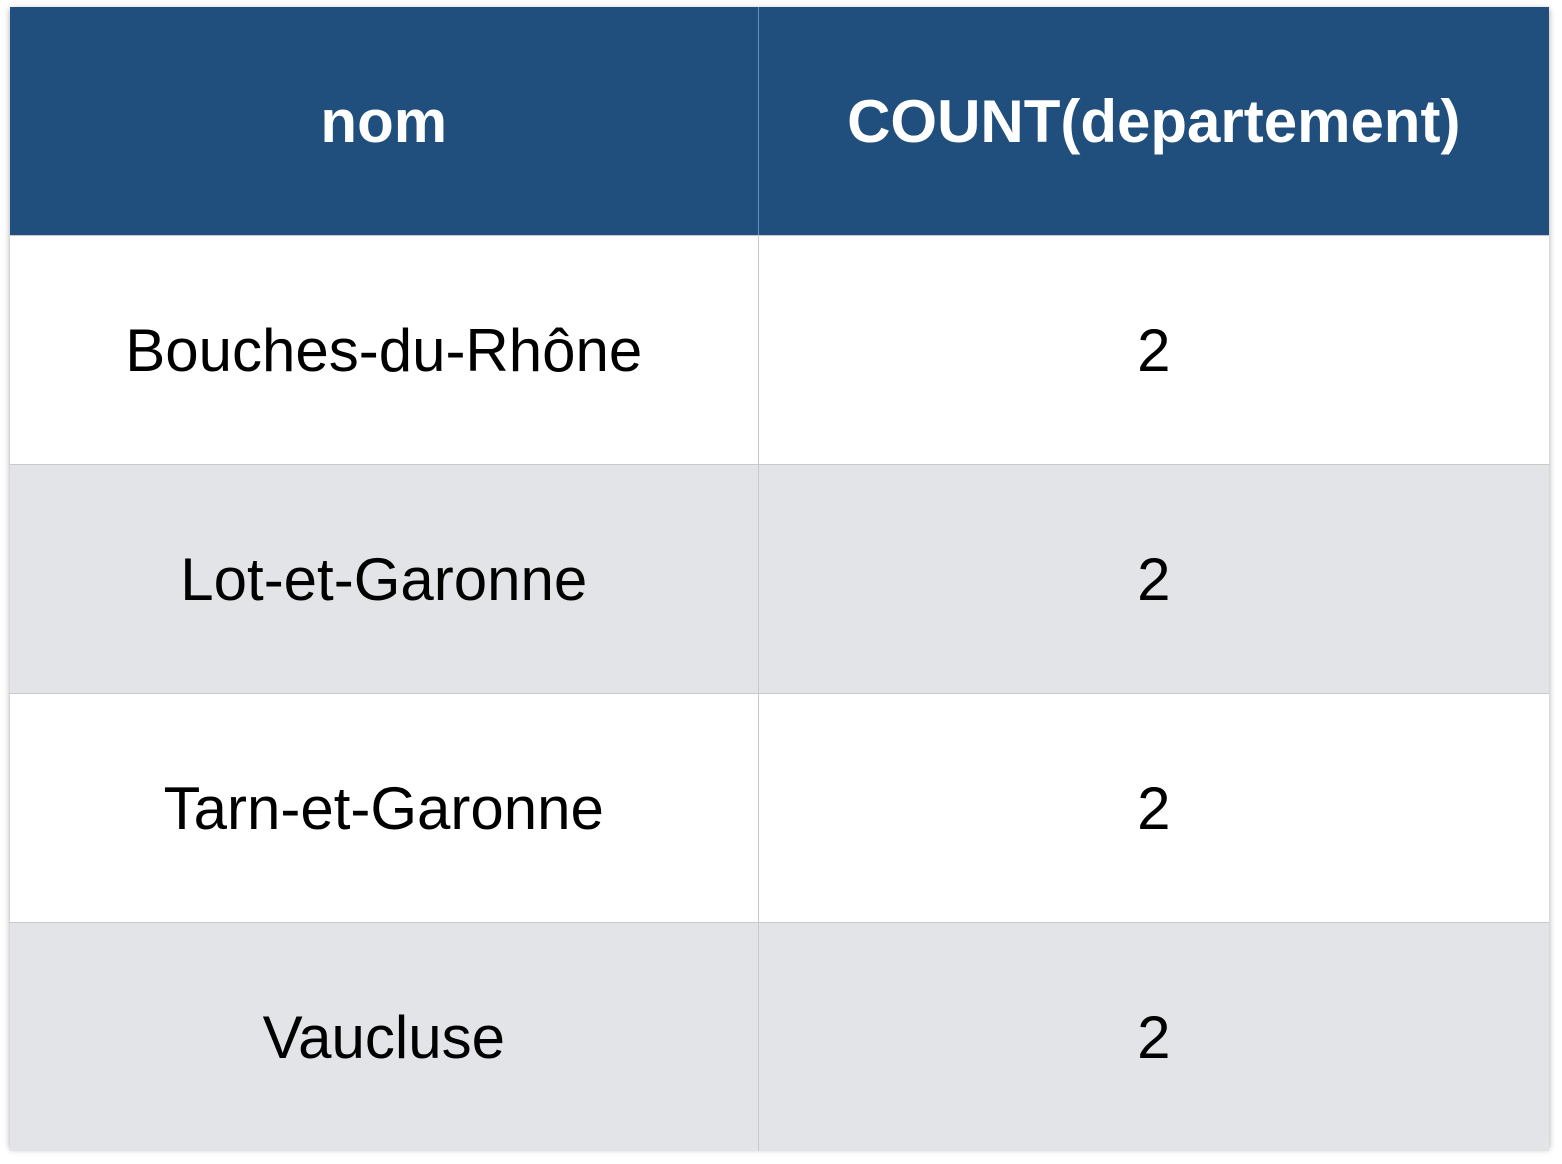 The height and width of the screenshot is (1164, 1562). Describe the element at coordinates (1153, 121) in the screenshot. I see `column-header-count: COUNT(departement)` at that location.